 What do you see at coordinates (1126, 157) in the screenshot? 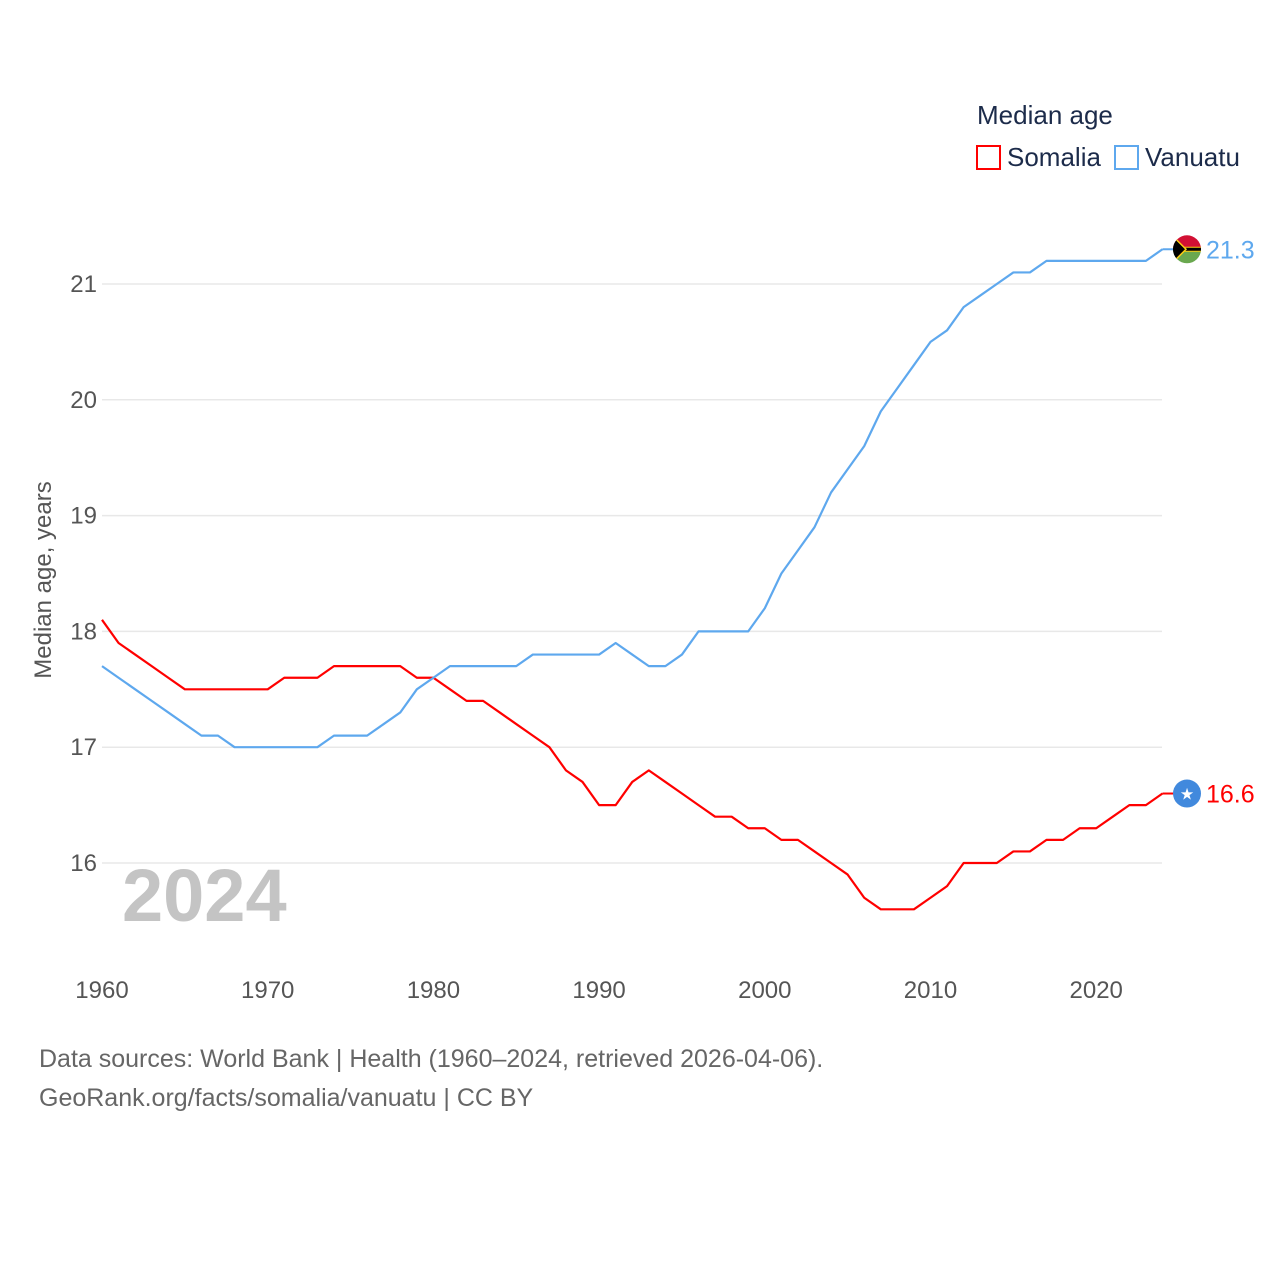
I see `legend-swatch-vanuatu` at bounding box center [1126, 157].